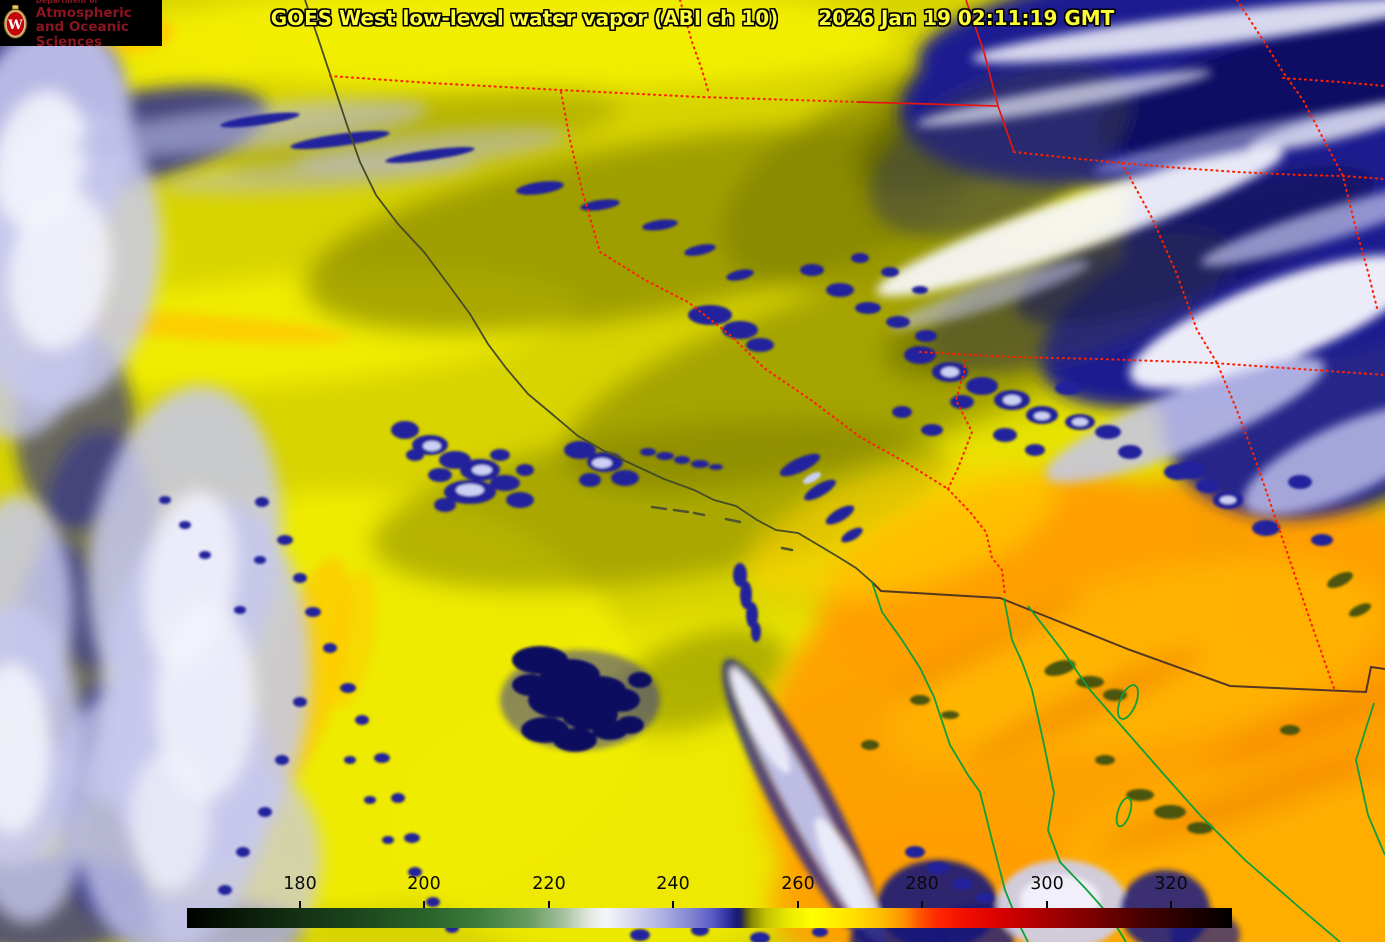 This screenshot has width=1385, height=942. Describe the element at coordinates (722, 528) in the screenshot. I see `channel-islands-line` at that location.